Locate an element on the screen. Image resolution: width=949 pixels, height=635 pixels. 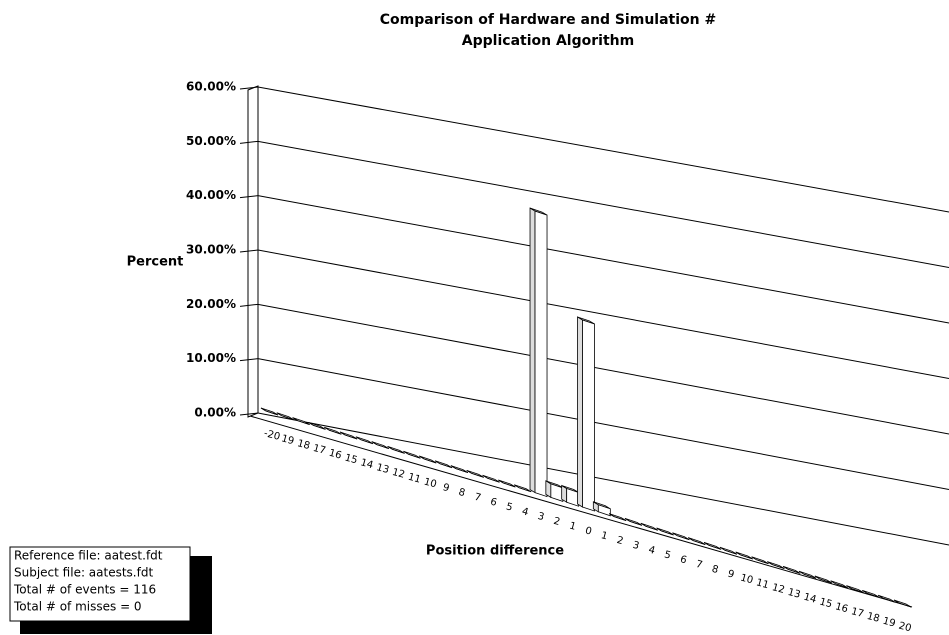
x-tick-label: 0 is located at coordinates (588, 531).